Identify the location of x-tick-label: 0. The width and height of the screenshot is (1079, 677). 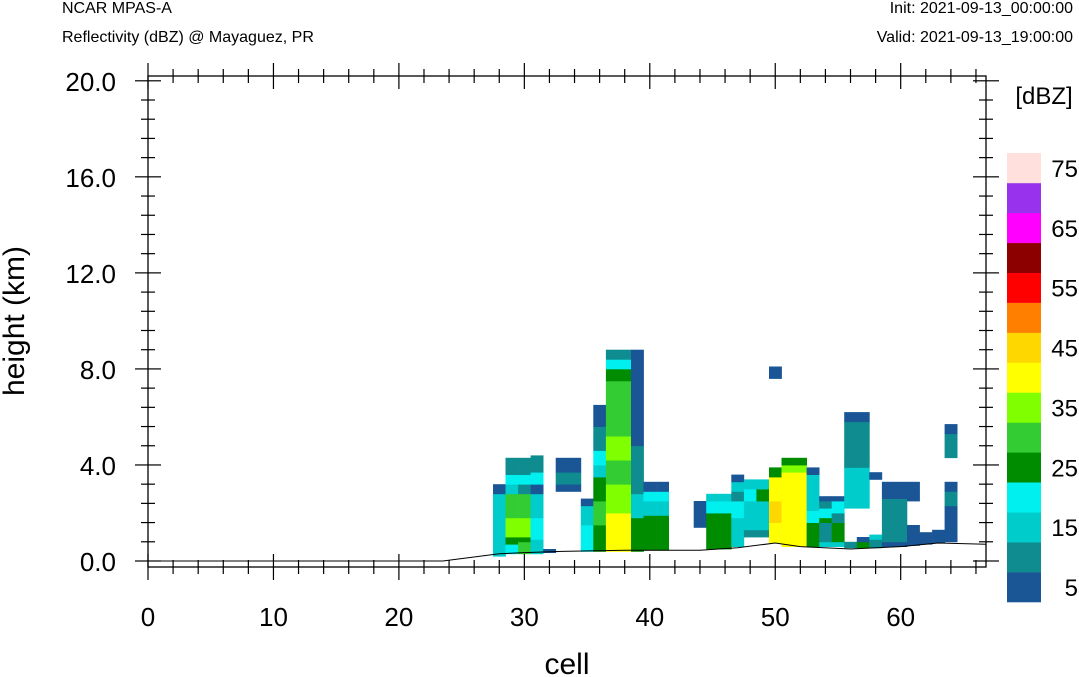
(148, 617).